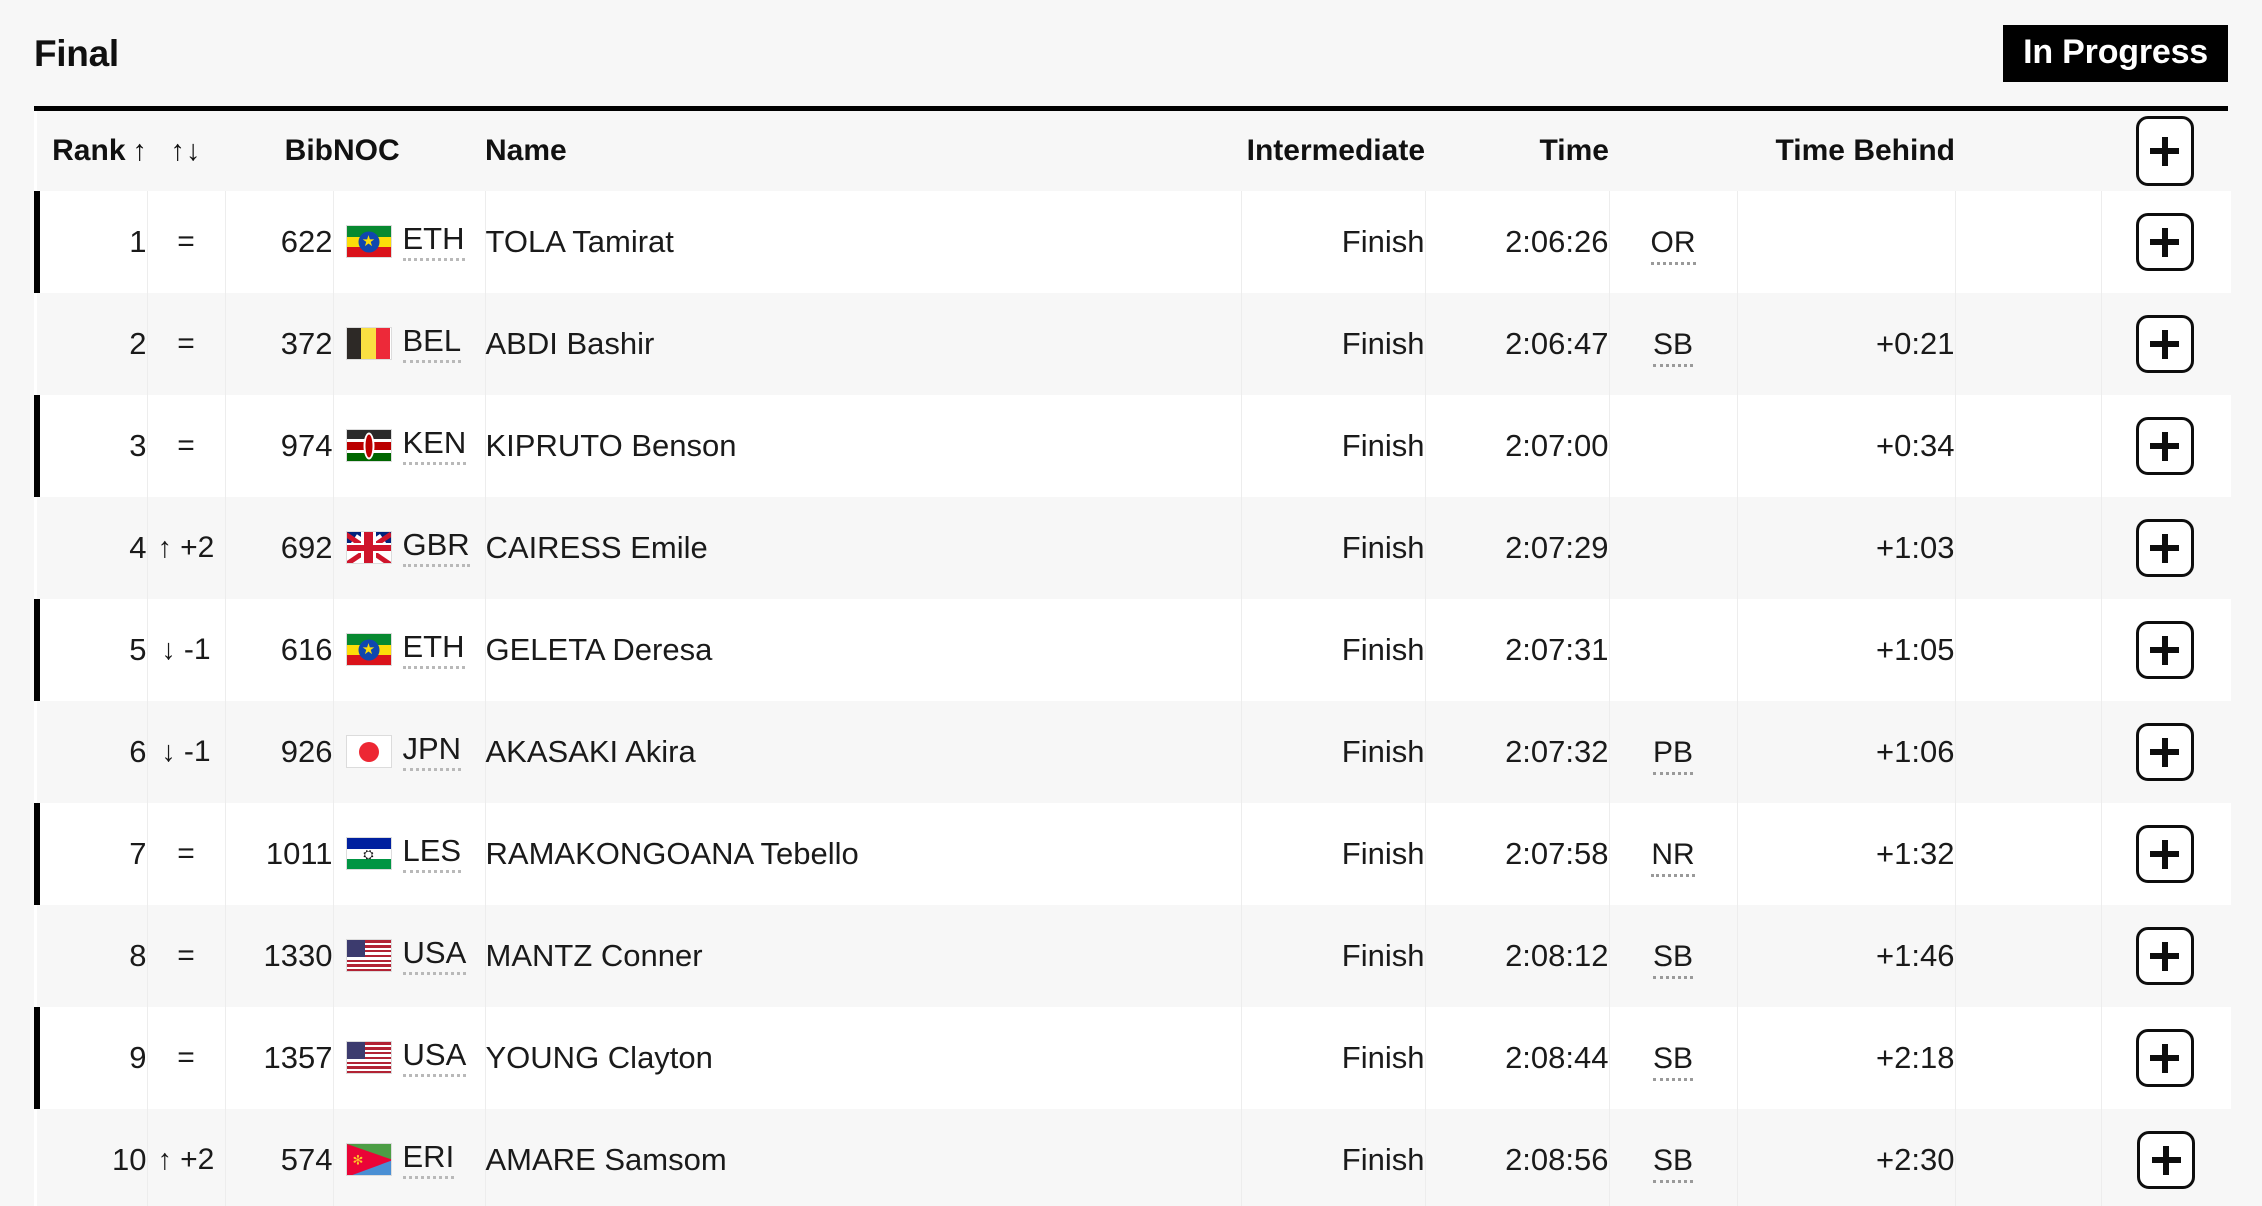 Image resolution: width=2262 pixels, height=1206 pixels. I want to click on rank-change-value: +2, so click(197, 1159).